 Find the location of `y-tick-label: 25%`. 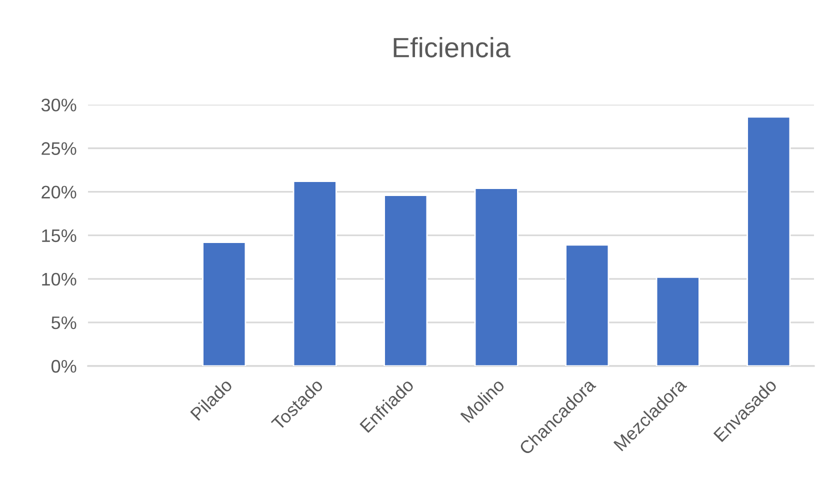

y-tick-label: 25% is located at coordinates (59, 148).